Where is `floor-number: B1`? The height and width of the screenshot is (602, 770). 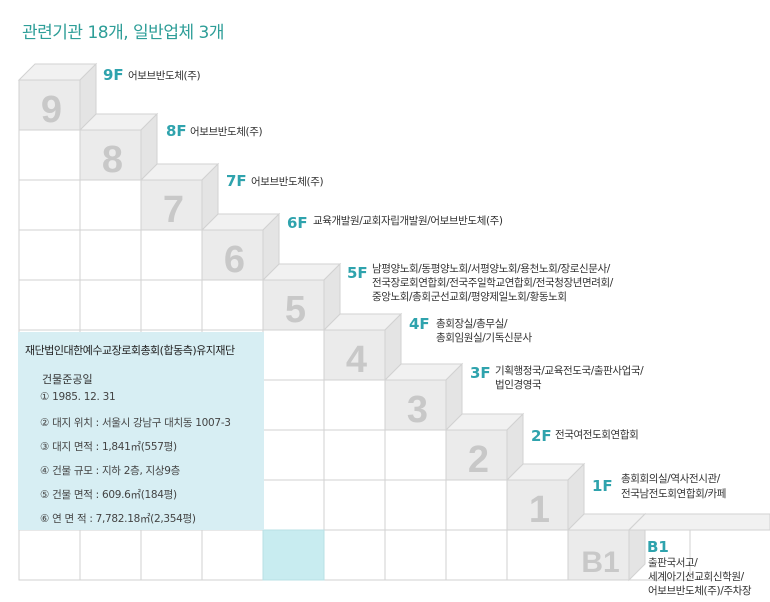 floor-number: B1 is located at coordinates (600, 562).